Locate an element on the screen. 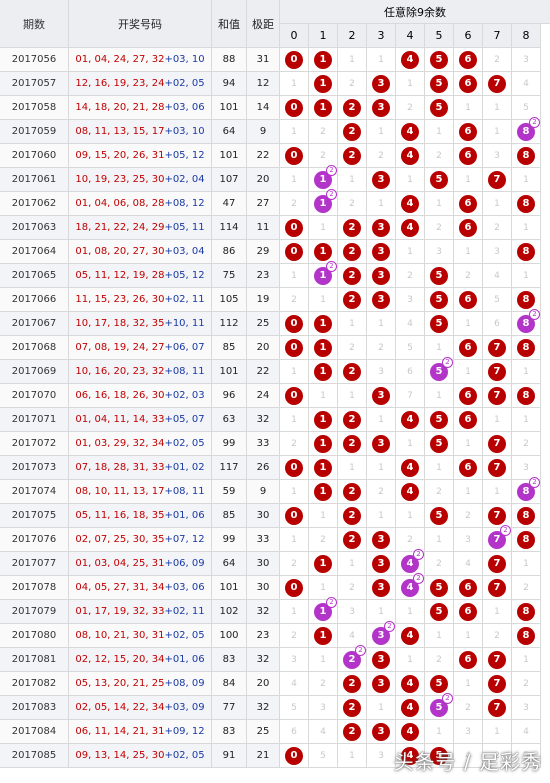 The width and height of the screenshot is (550, 783). sum-cell: 85 is located at coordinates (229, 516).